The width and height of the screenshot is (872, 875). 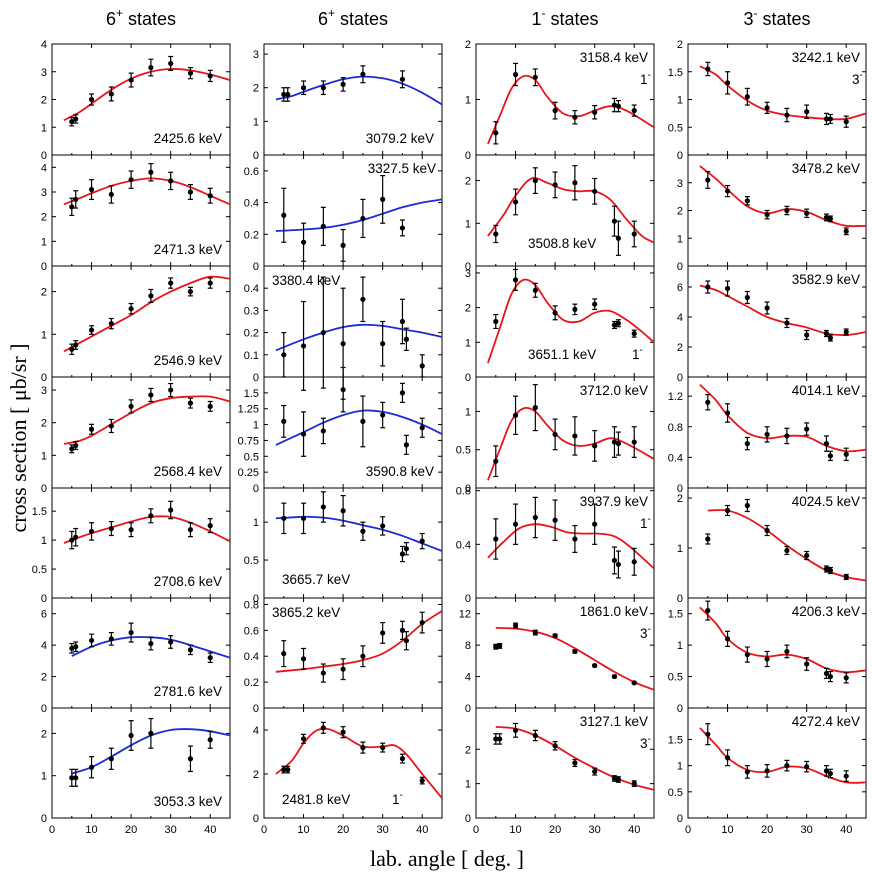 I want to click on x-tick-label: 30, so click(x=595, y=830).